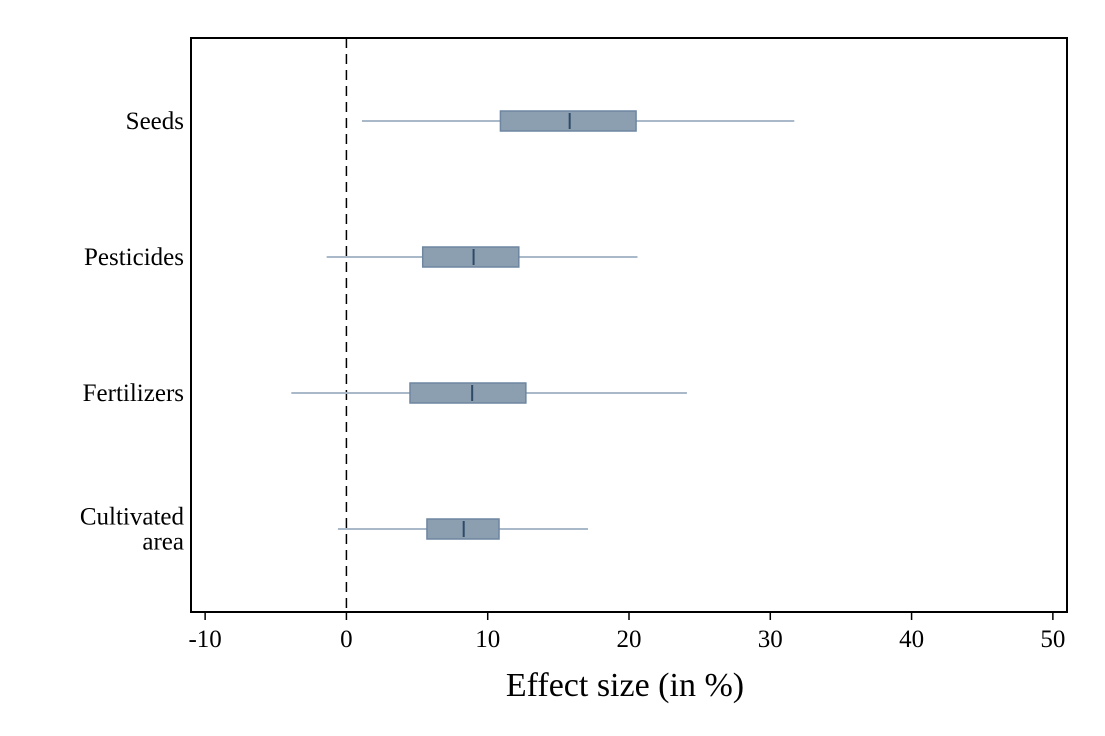 This screenshot has height=736, width=1105. What do you see at coordinates (132, 332) in the screenshot?
I see `y-axis-labels: Seeds Pesticides Fertilizers Cultivated area` at bounding box center [132, 332].